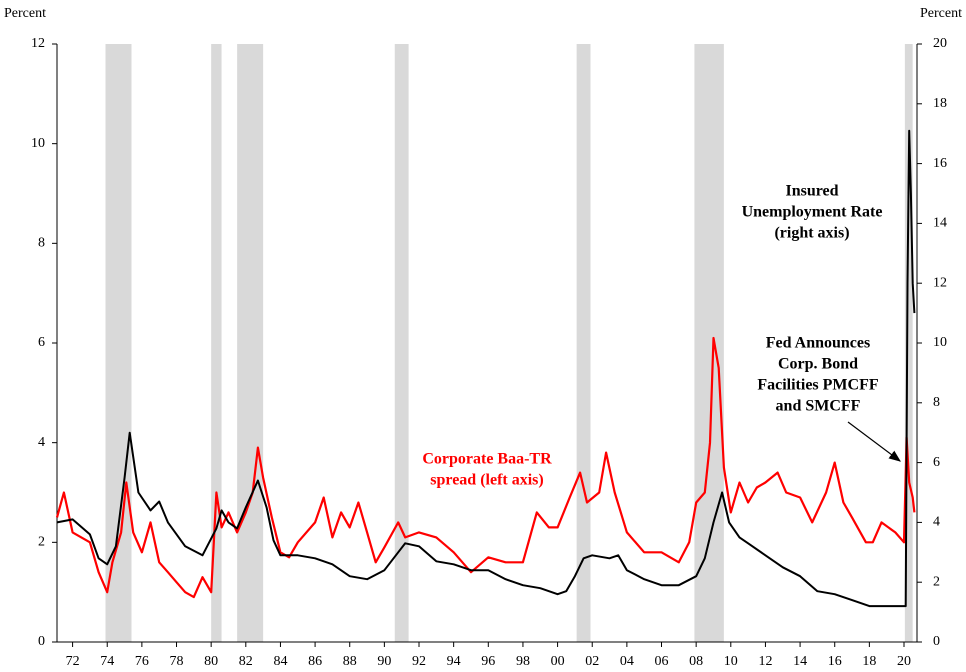 The image size is (966, 672). Describe the element at coordinates (38, 43) in the screenshot. I see `y-tick-label: 12` at that location.